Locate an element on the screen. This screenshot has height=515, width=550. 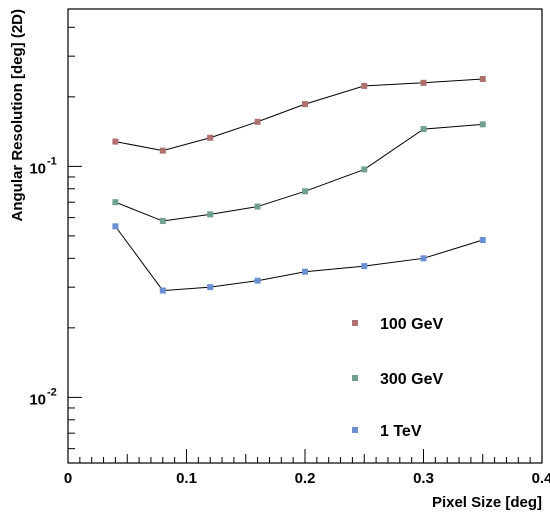
x-tick-label: 0 is located at coordinates (68, 478).